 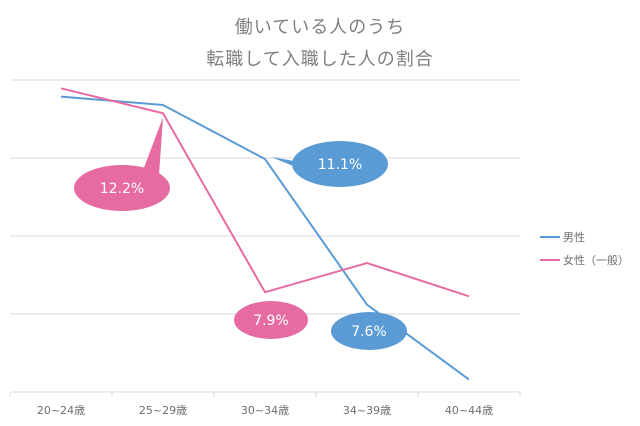 I want to click on callout-label-3: 7.6%, so click(x=369, y=332).